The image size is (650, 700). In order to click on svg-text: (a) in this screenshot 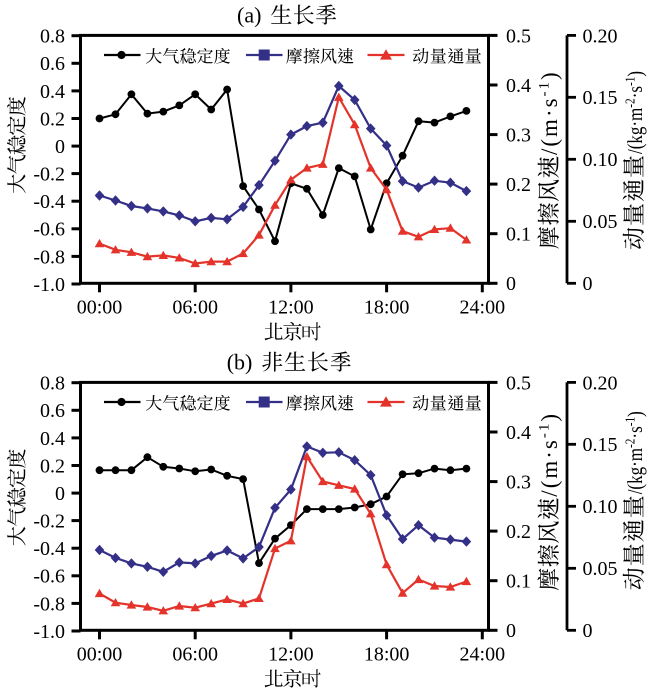, I will do `click(249, 14)`.